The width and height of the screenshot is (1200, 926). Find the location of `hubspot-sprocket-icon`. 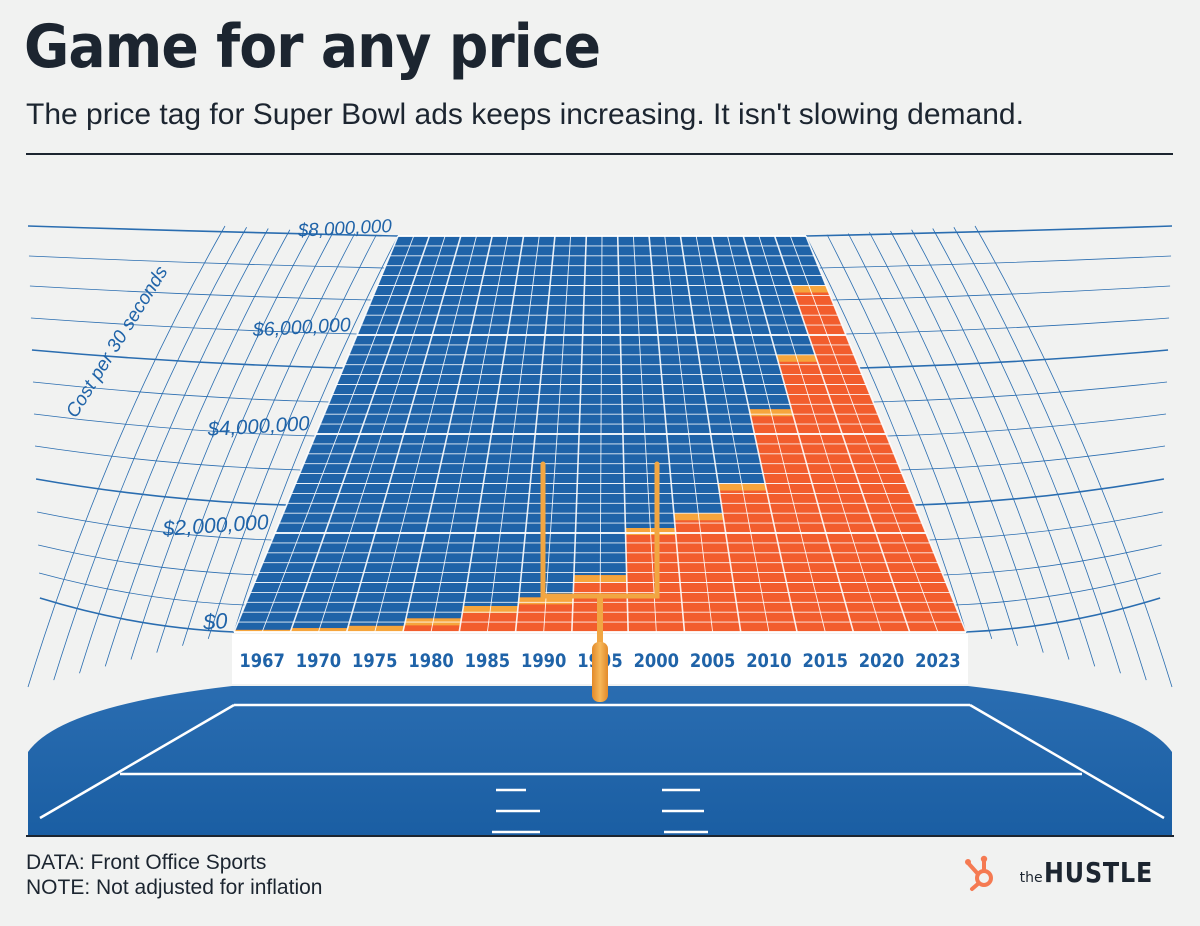

hubspot-sprocket-icon is located at coordinates (978, 873).